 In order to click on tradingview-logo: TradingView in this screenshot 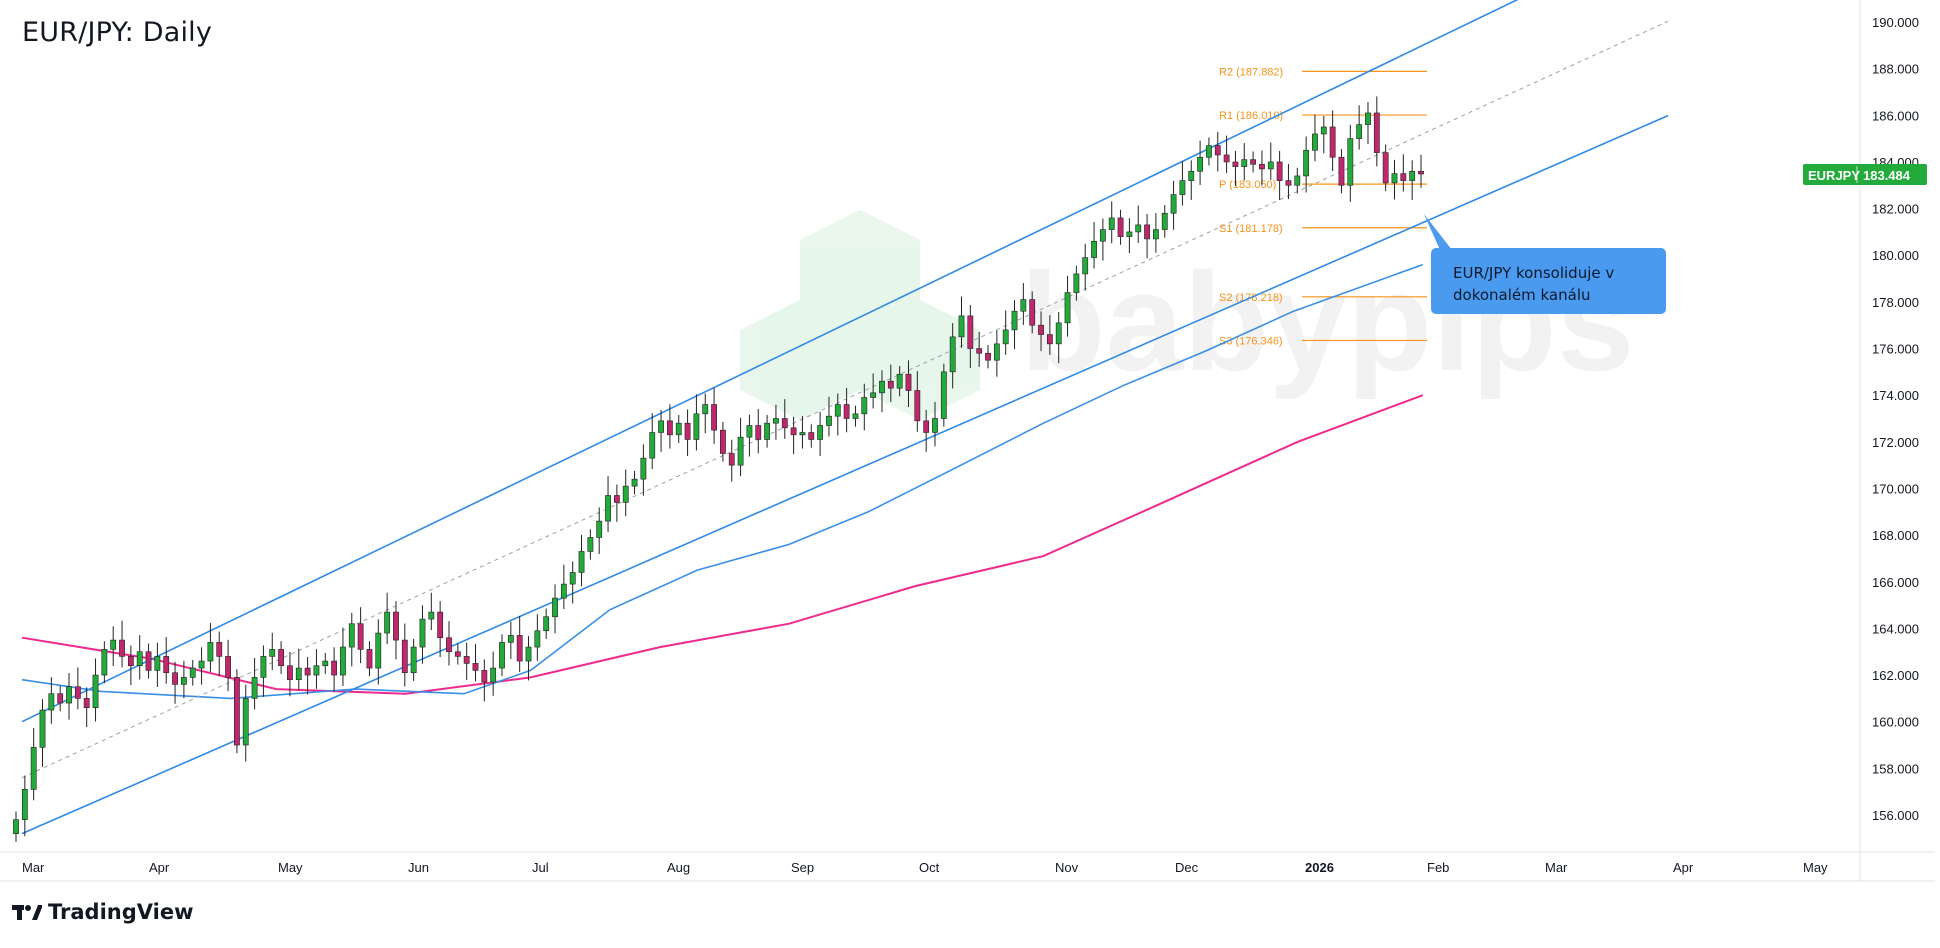, I will do `click(102, 912)`.